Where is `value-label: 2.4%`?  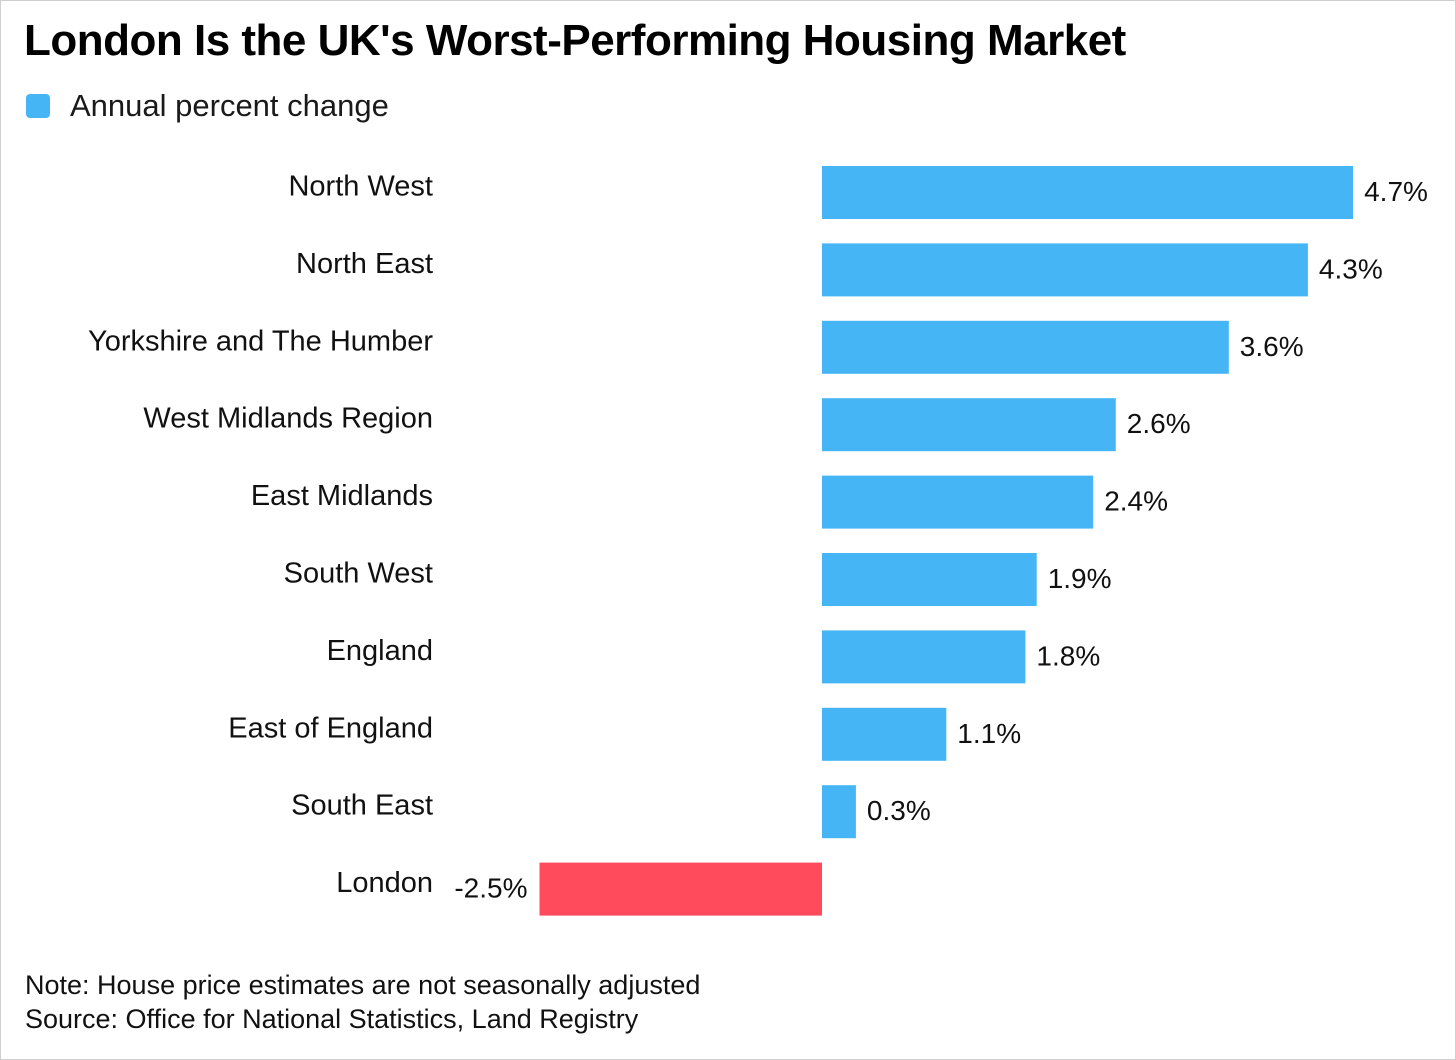
value-label: 2.4% is located at coordinates (1136, 501).